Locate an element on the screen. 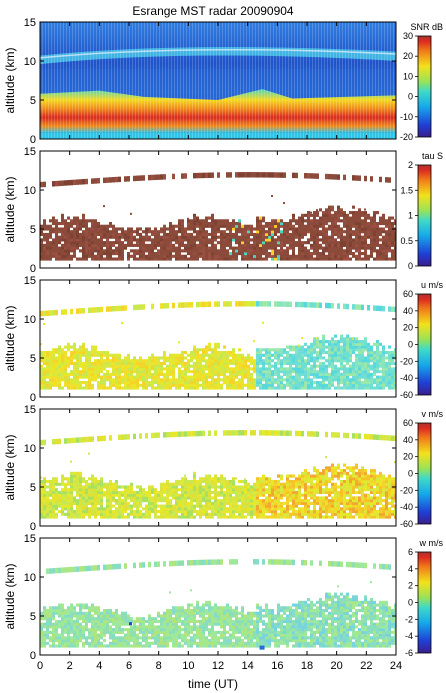 The width and height of the screenshot is (446, 693). colorbar-tick-label: 30 is located at coordinates (408, 36).